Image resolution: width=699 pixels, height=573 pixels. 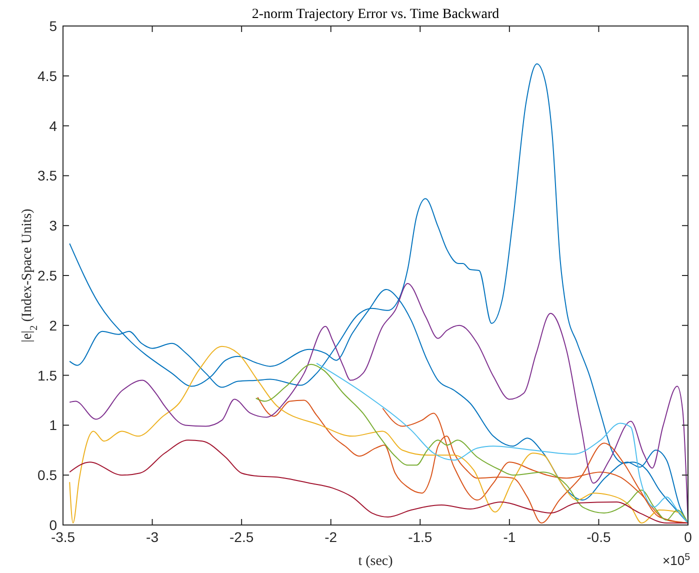 What do you see at coordinates (48, 176) in the screenshot?
I see `y-tick-label: 3.5` at bounding box center [48, 176].